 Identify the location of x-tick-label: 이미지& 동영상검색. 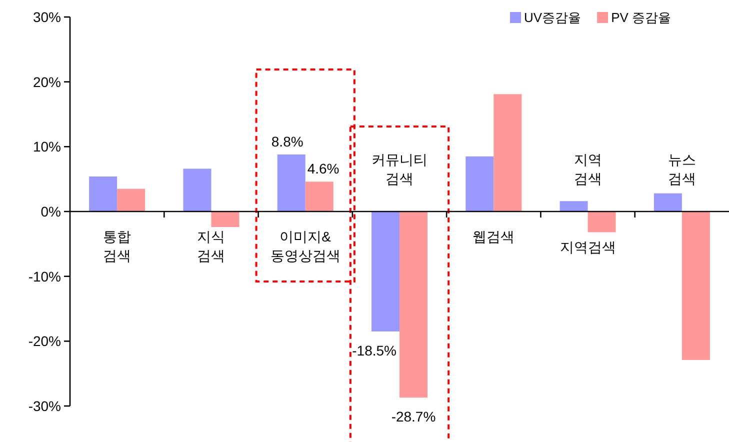
(305, 246).